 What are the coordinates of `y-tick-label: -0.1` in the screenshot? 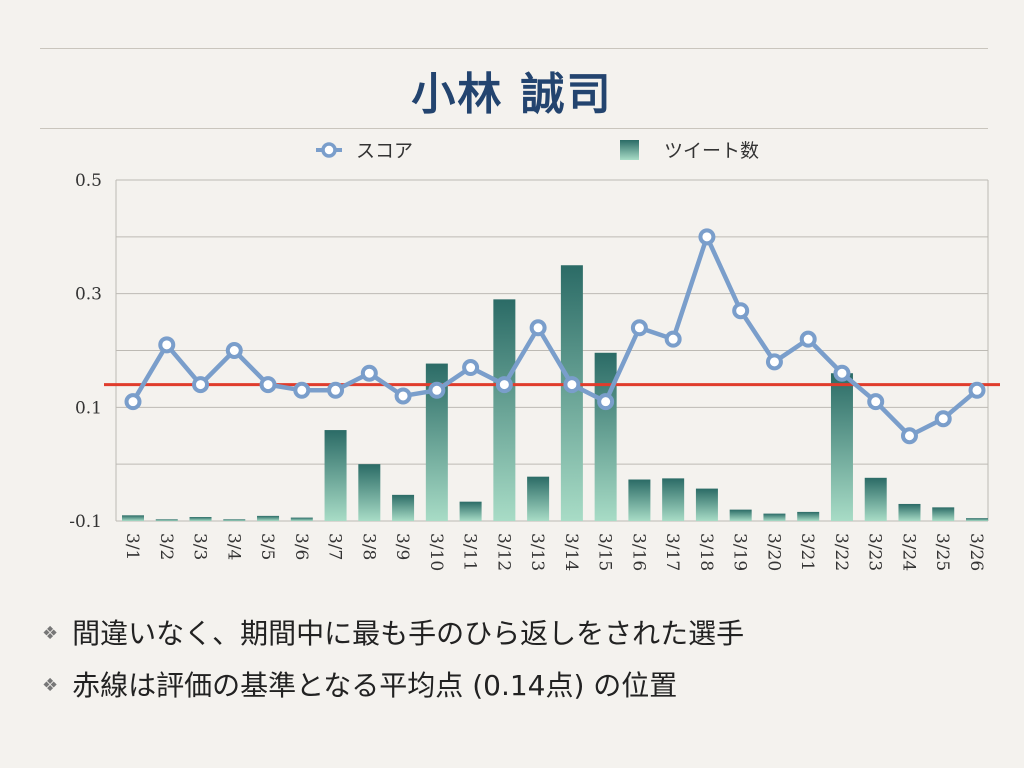 It's located at (85, 522).